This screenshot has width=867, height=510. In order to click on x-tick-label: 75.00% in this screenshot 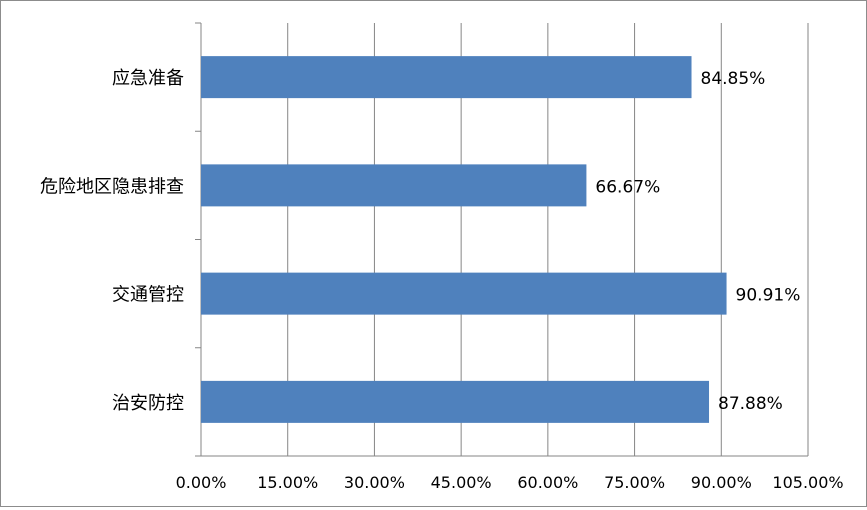, I will do `click(634, 482)`.